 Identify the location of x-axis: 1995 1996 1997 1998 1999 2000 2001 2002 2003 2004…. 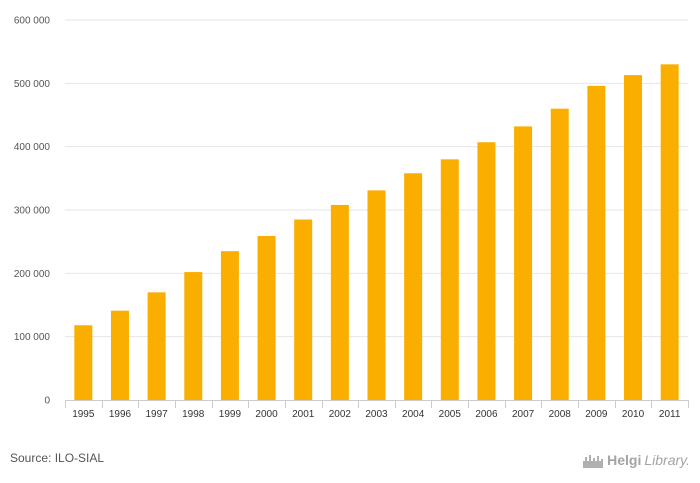
(377, 410).